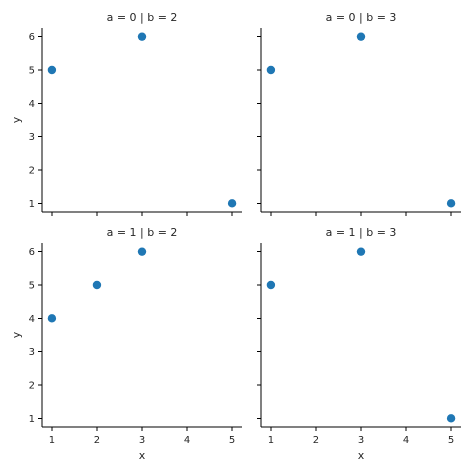 This screenshot has width=474, height=472. What do you see at coordinates (142, 232) in the screenshot?
I see `facet-title: a = 1 | b = 2` at bounding box center [142, 232].